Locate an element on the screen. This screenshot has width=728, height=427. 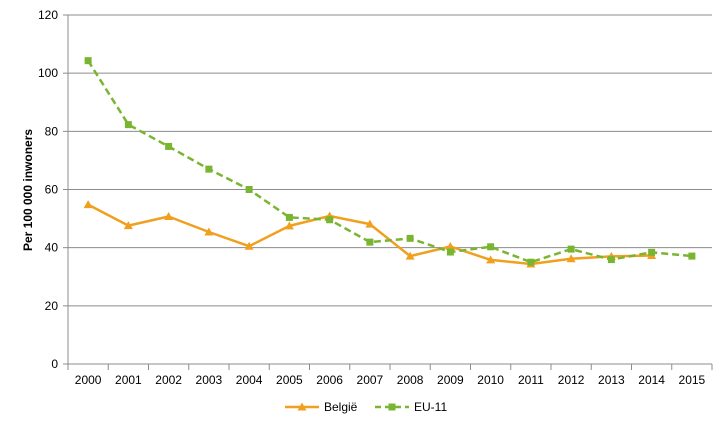
y-tick-label: 100 is located at coordinates (48, 73).